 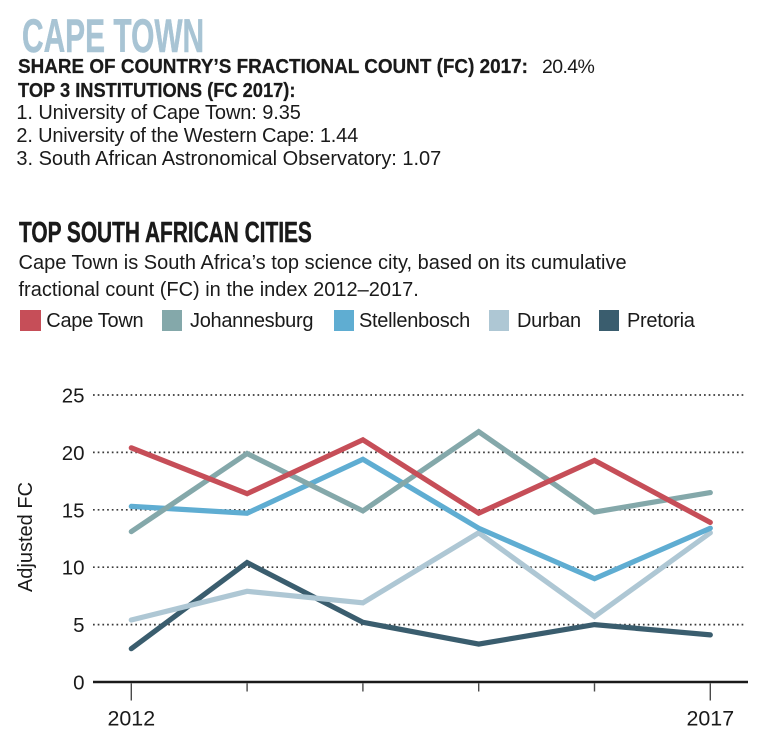 I want to click on svg-text: 25, so click(x=73, y=396).